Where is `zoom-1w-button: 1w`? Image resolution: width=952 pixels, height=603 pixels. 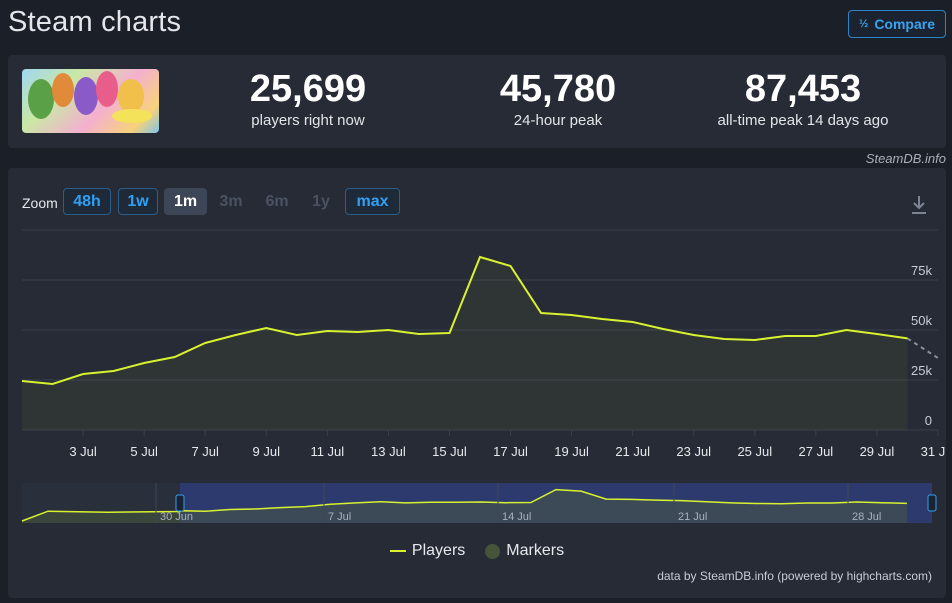 zoom-1w-button: 1w is located at coordinates (138, 201).